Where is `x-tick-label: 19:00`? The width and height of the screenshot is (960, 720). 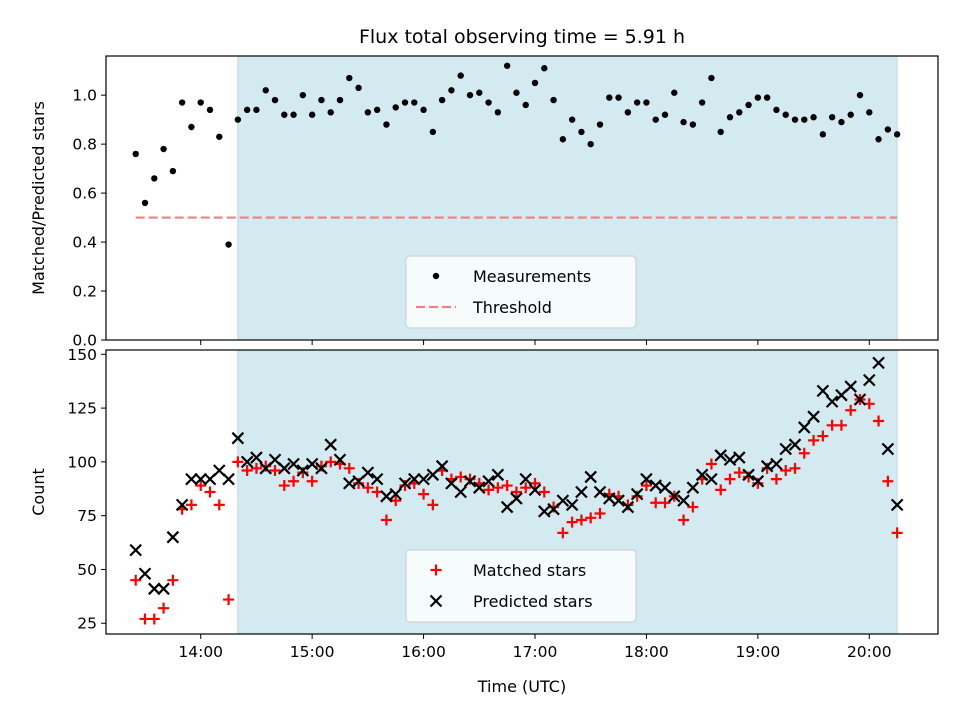
x-tick-label: 19:00 is located at coordinates (758, 652).